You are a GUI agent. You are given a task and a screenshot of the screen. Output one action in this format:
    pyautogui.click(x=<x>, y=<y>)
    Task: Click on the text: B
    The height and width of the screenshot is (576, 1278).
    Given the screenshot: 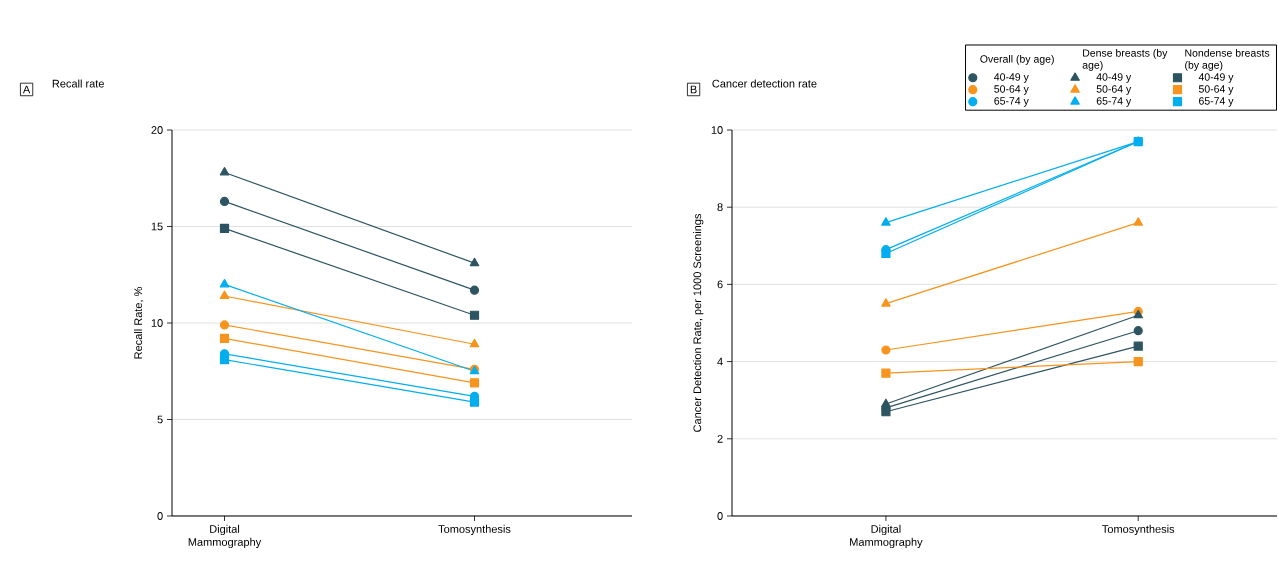 What is the action you would take?
    pyautogui.click(x=693, y=89)
    